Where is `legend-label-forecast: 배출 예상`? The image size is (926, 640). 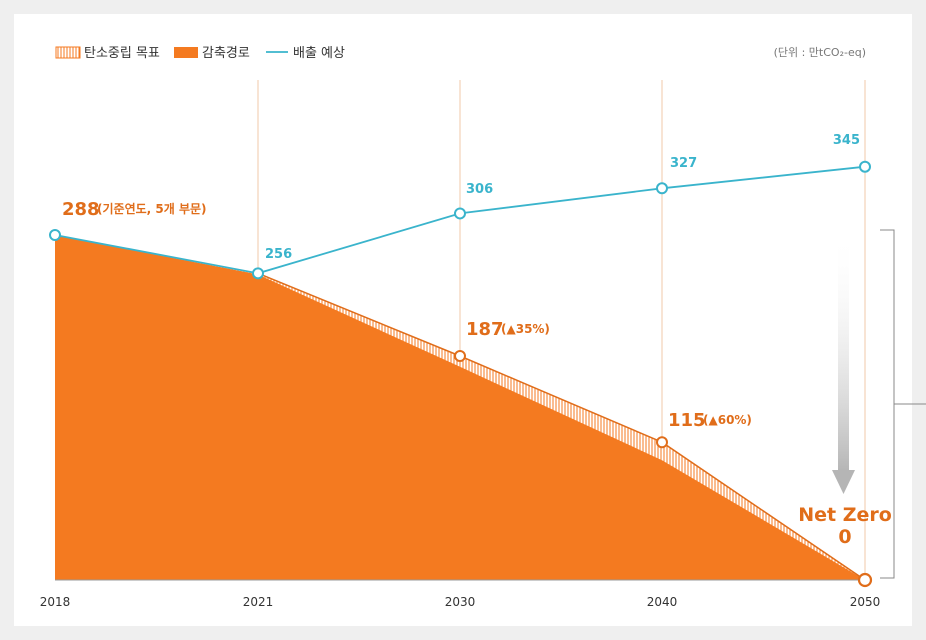
legend-label-forecast: 배출 예상 is located at coordinates (319, 53).